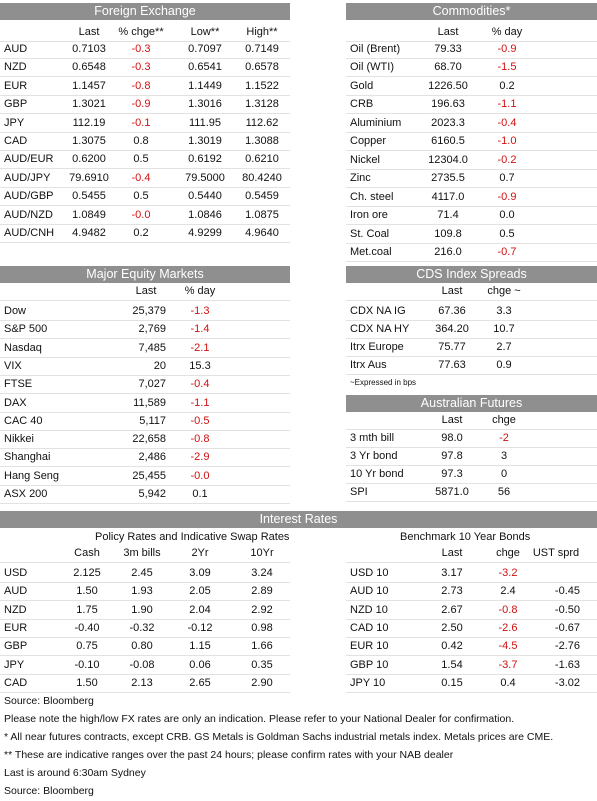 The image size is (597, 801). What do you see at coordinates (75, 773) in the screenshot?
I see `footnote: Last is around 6:30am Sydney` at bounding box center [75, 773].